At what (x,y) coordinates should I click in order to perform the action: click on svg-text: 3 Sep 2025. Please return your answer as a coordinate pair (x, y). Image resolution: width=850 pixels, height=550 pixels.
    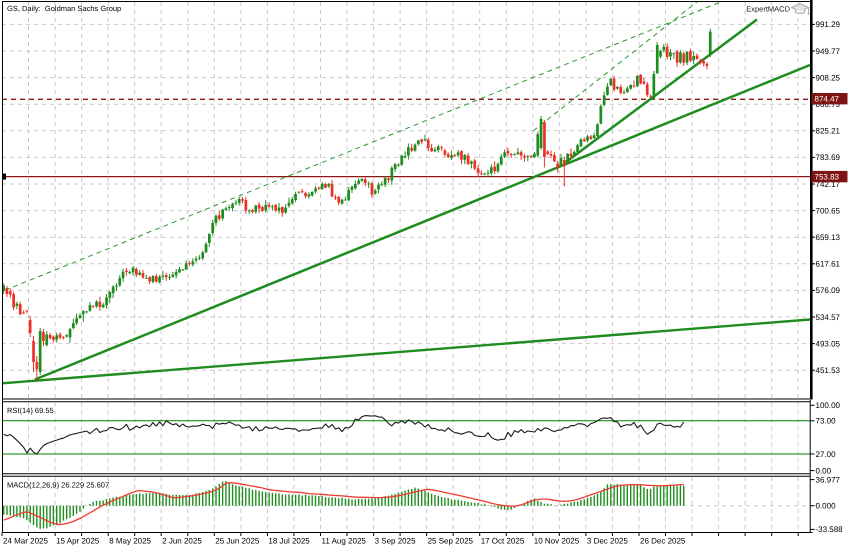
    Looking at the image, I should click on (395, 541).